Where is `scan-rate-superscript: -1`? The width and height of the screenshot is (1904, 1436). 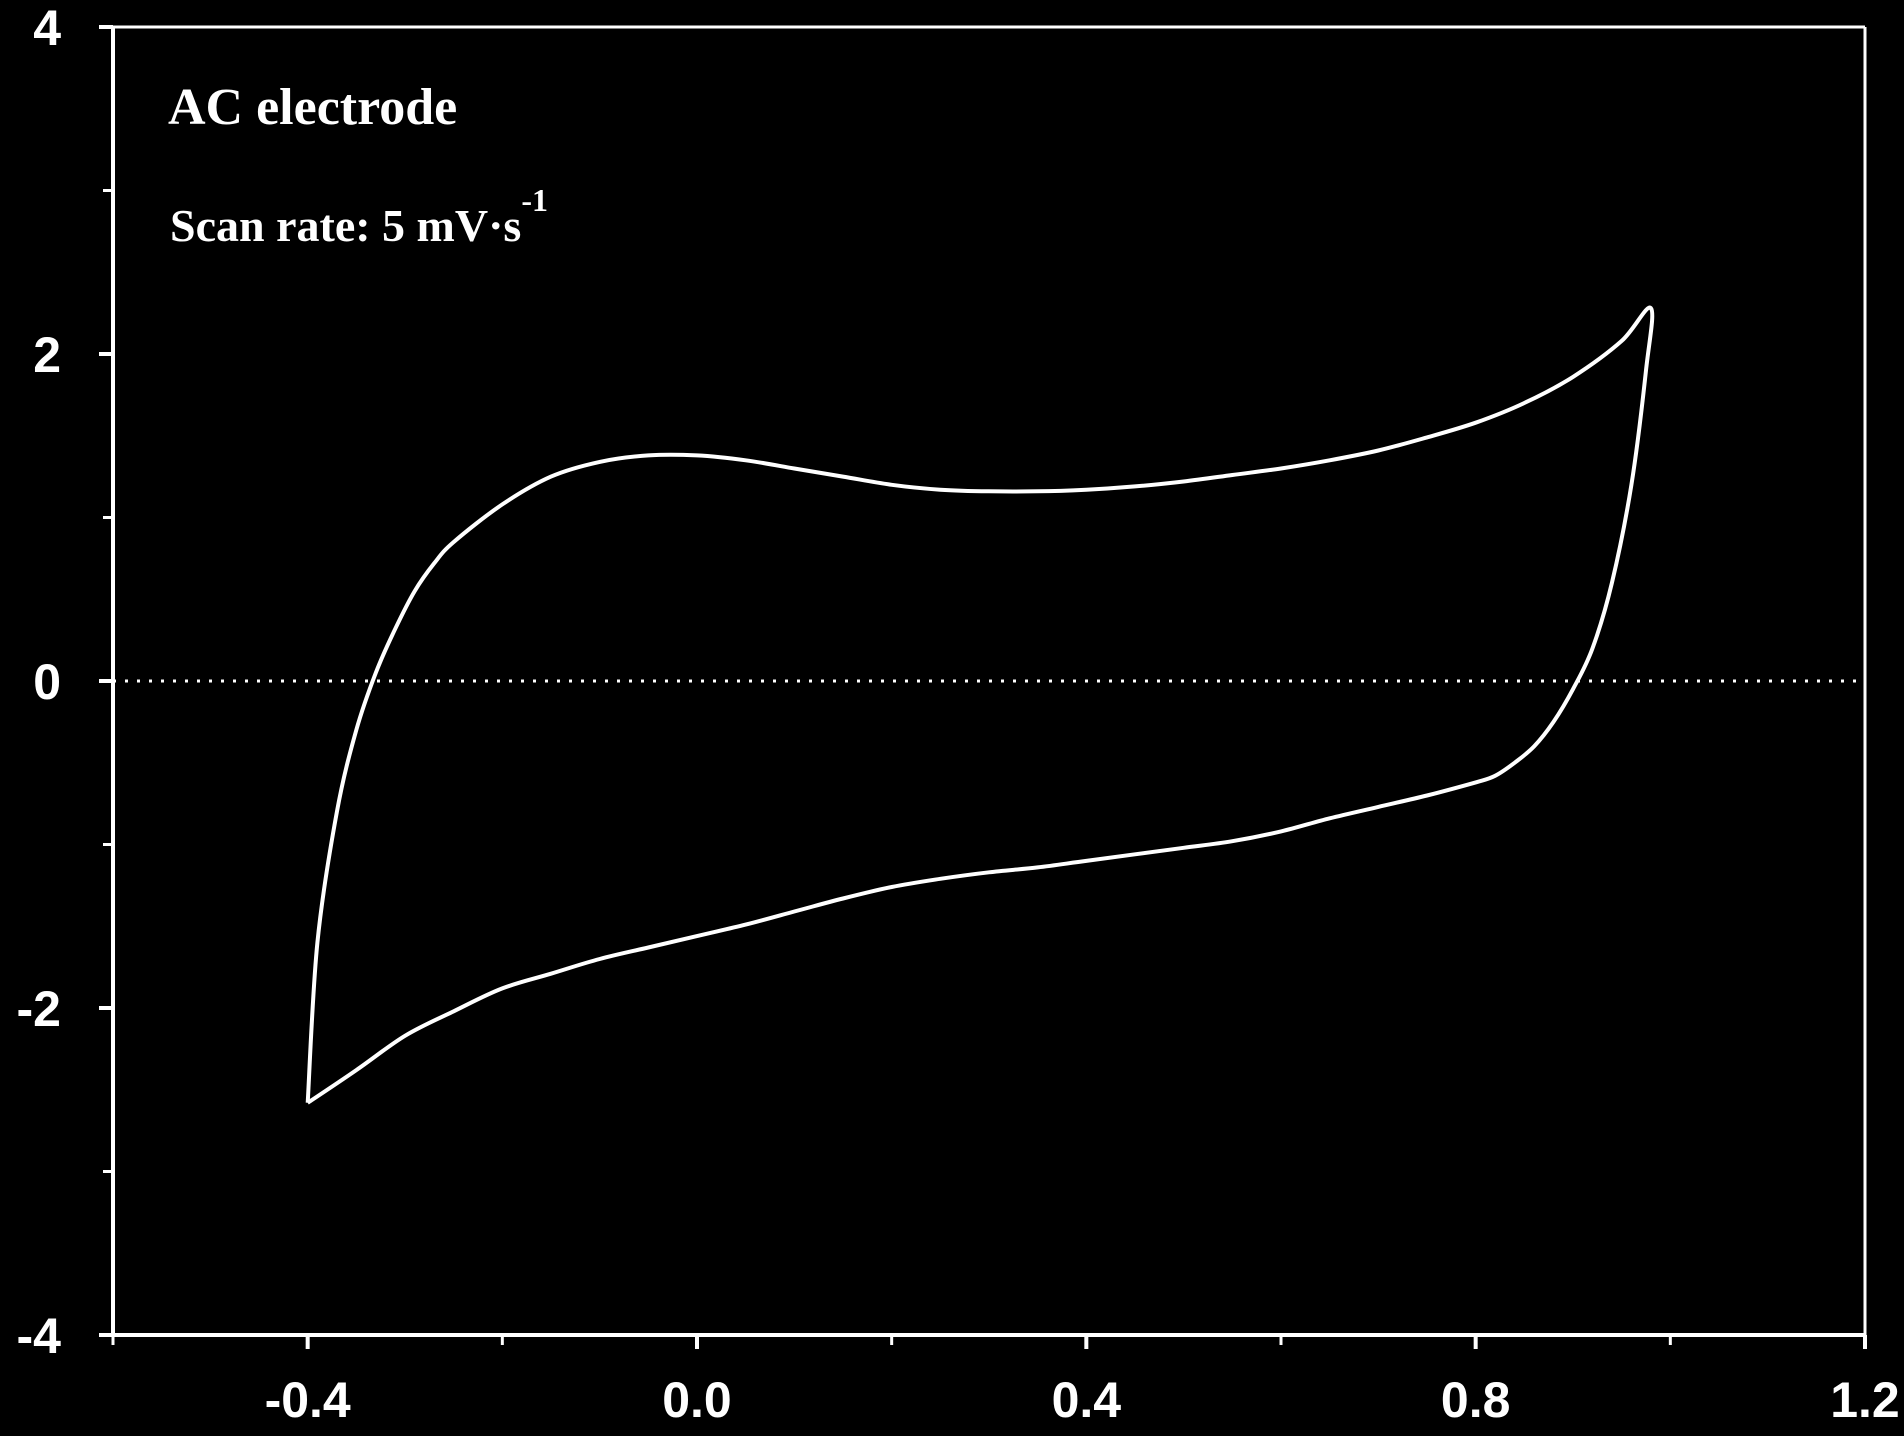 scan-rate-superscript: -1 is located at coordinates (534, 200).